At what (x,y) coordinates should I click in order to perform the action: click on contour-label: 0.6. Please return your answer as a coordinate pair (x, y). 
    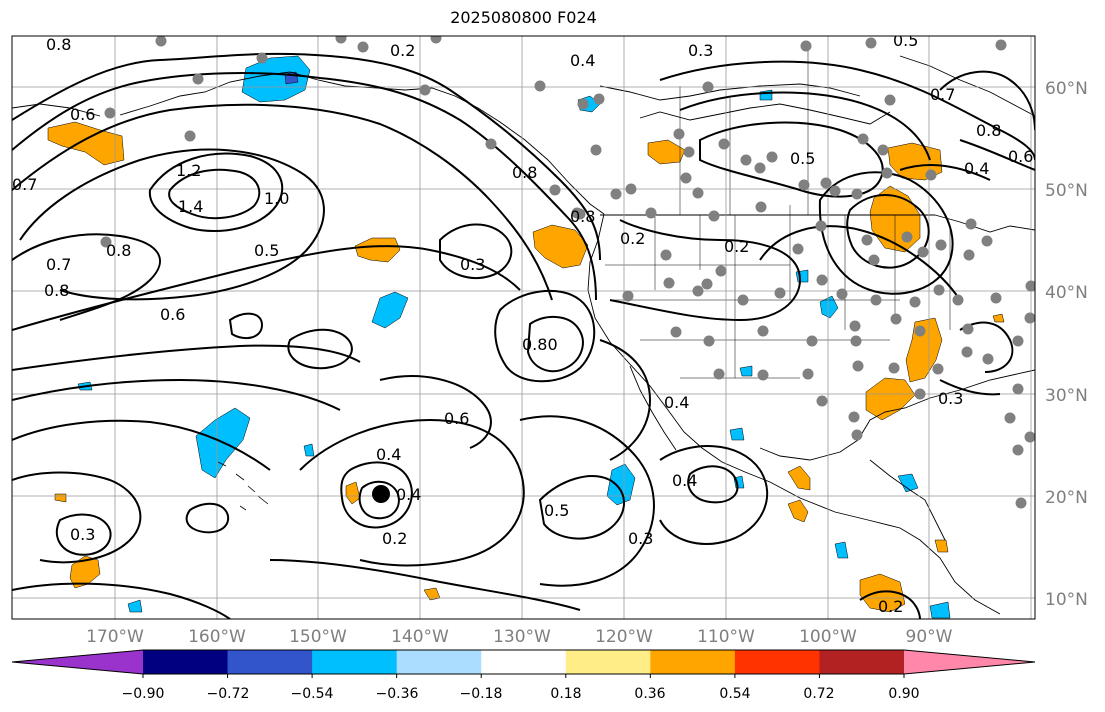
    Looking at the image, I should click on (172, 314).